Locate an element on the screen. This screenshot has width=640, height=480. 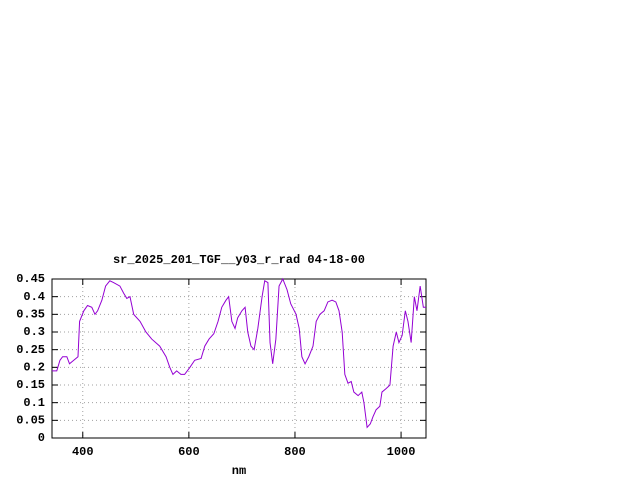
y-tick-label: 0.05 is located at coordinates (30, 421).